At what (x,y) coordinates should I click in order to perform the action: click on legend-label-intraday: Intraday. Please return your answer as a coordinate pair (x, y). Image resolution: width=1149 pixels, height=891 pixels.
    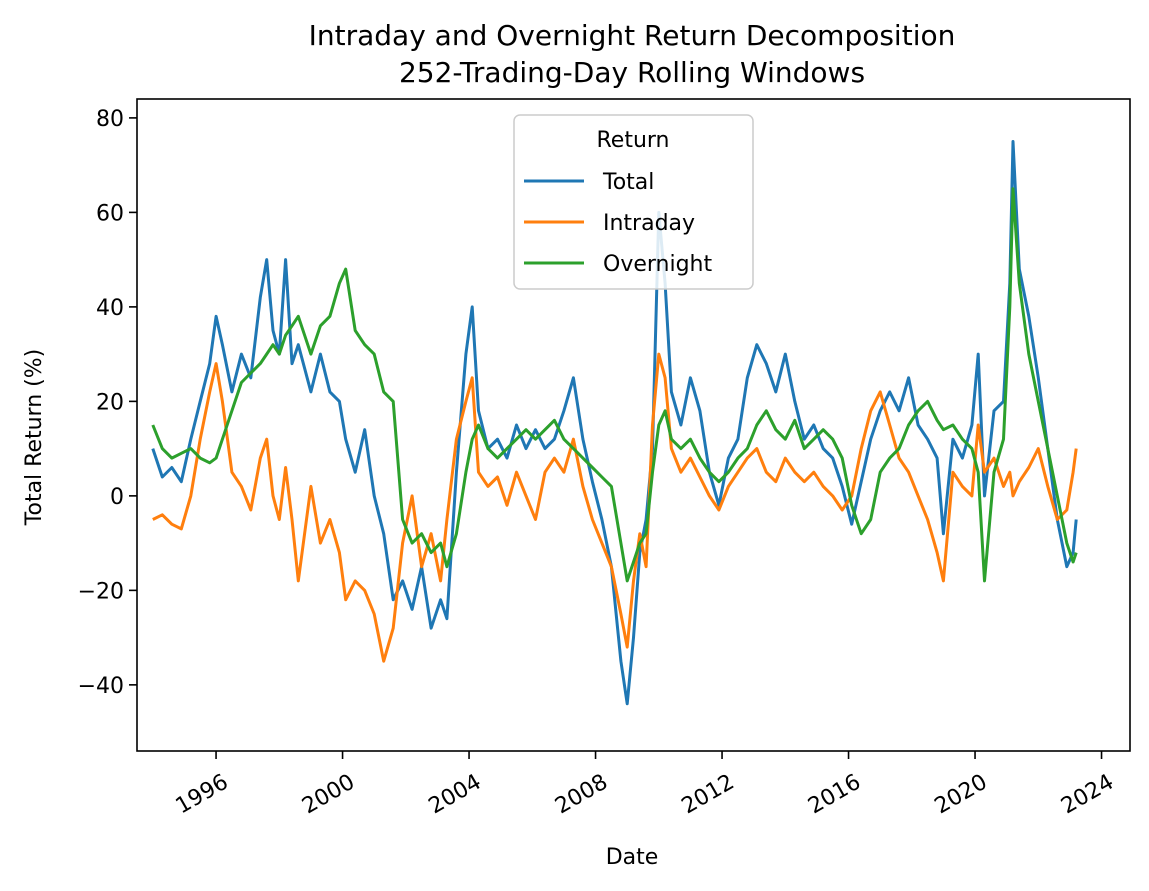
    Looking at the image, I should click on (649, 223).